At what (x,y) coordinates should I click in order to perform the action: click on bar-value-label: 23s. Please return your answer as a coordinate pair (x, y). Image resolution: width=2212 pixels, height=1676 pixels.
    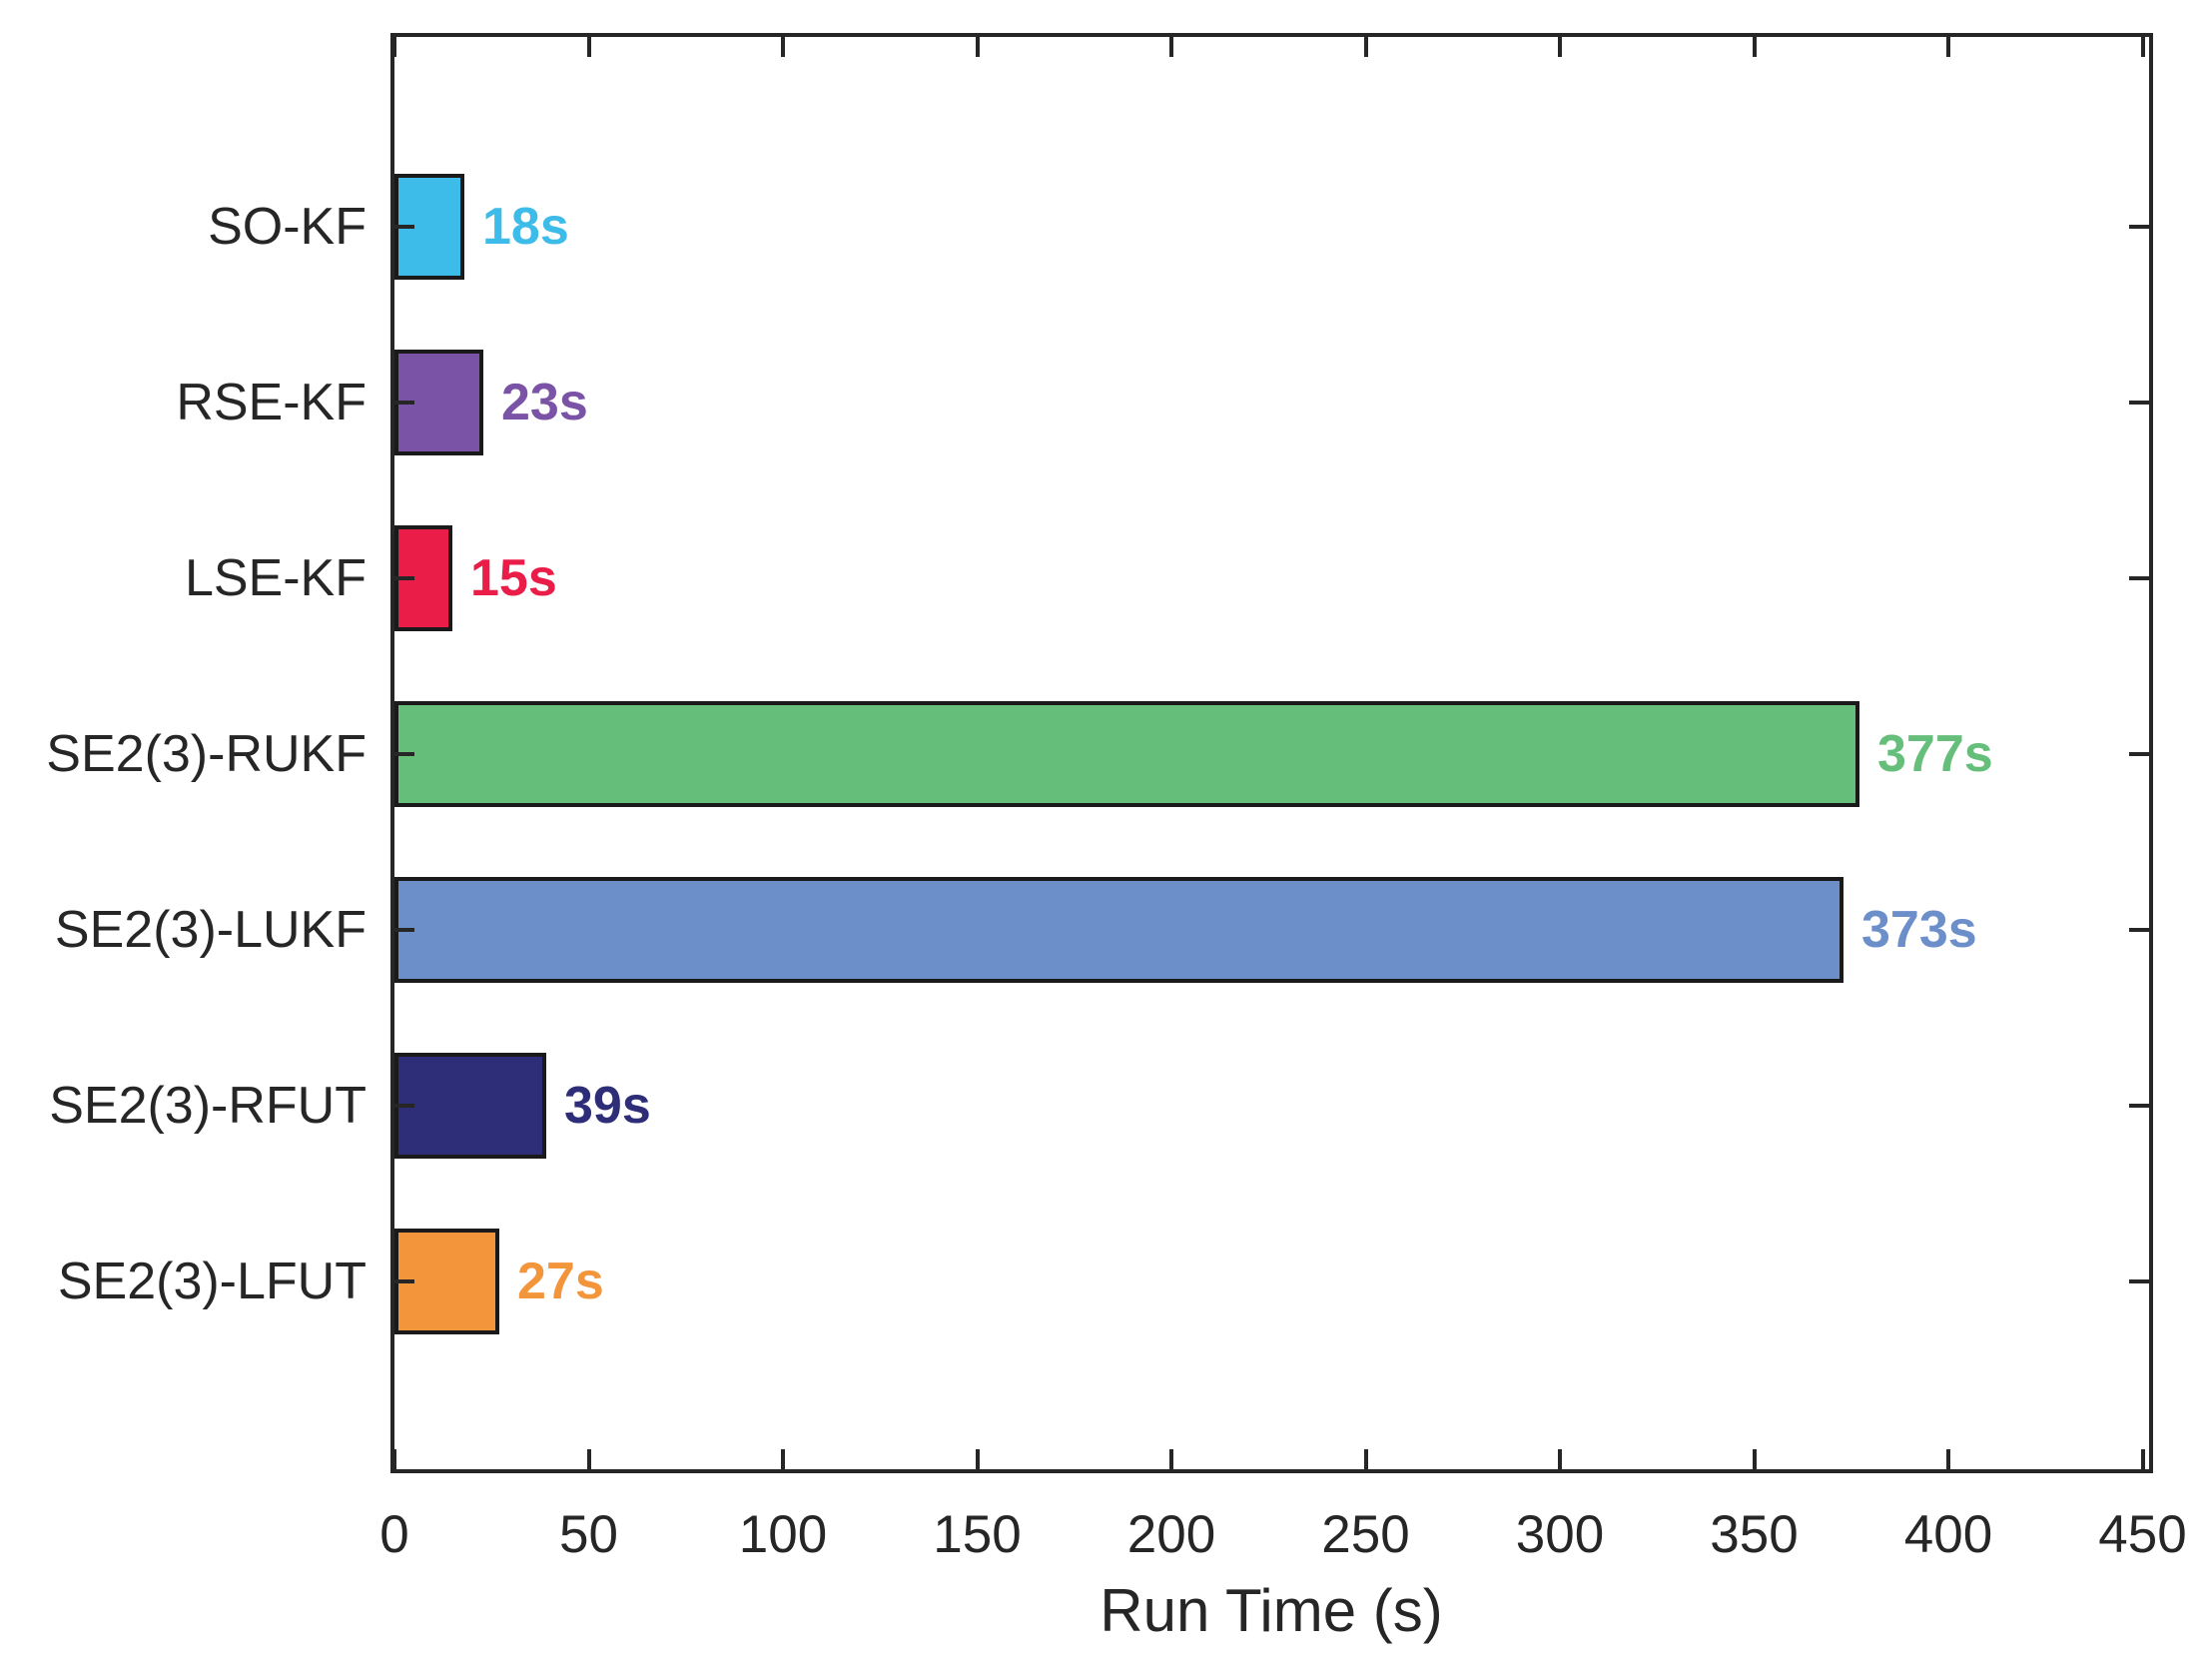
    Looking at the image, I should click on (544, 402).